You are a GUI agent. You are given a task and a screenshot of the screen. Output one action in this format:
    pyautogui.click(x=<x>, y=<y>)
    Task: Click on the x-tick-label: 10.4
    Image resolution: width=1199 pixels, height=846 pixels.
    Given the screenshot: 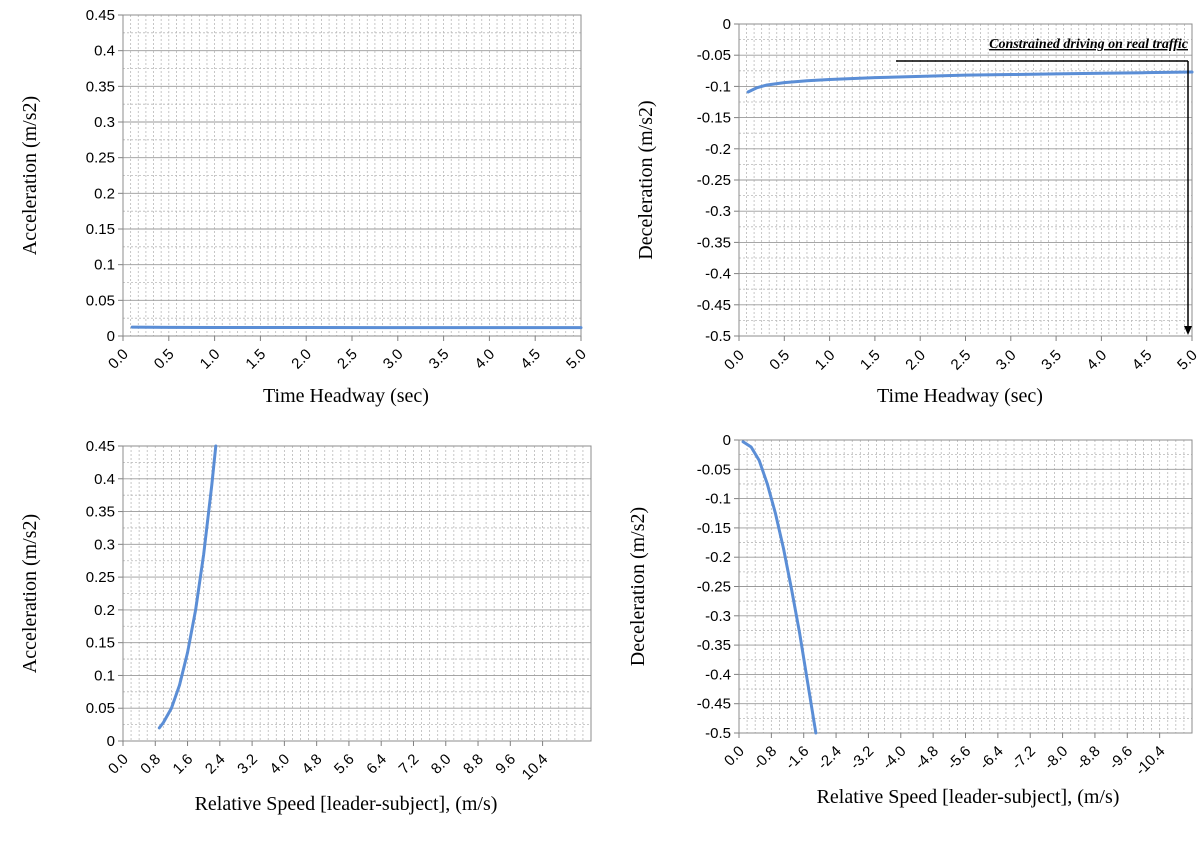 What is the action you would take?
    pyautogui.click(x=535, y=767)
    